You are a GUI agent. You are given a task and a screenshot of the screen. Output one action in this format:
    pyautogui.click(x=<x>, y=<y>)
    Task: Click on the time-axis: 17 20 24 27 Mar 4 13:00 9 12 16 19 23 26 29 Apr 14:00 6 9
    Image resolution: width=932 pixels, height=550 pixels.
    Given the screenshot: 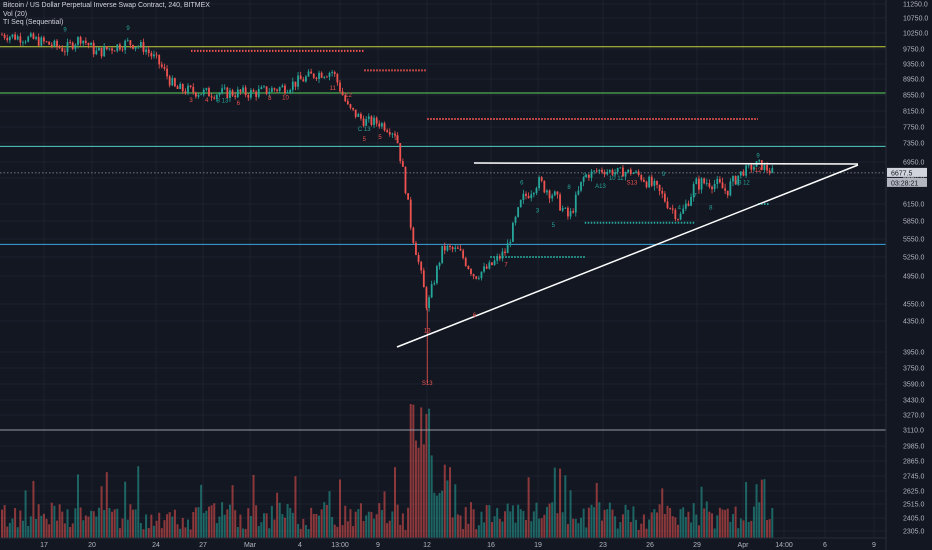 What is the action you would take?
    pyautogui.click(x=443, y=543)
    